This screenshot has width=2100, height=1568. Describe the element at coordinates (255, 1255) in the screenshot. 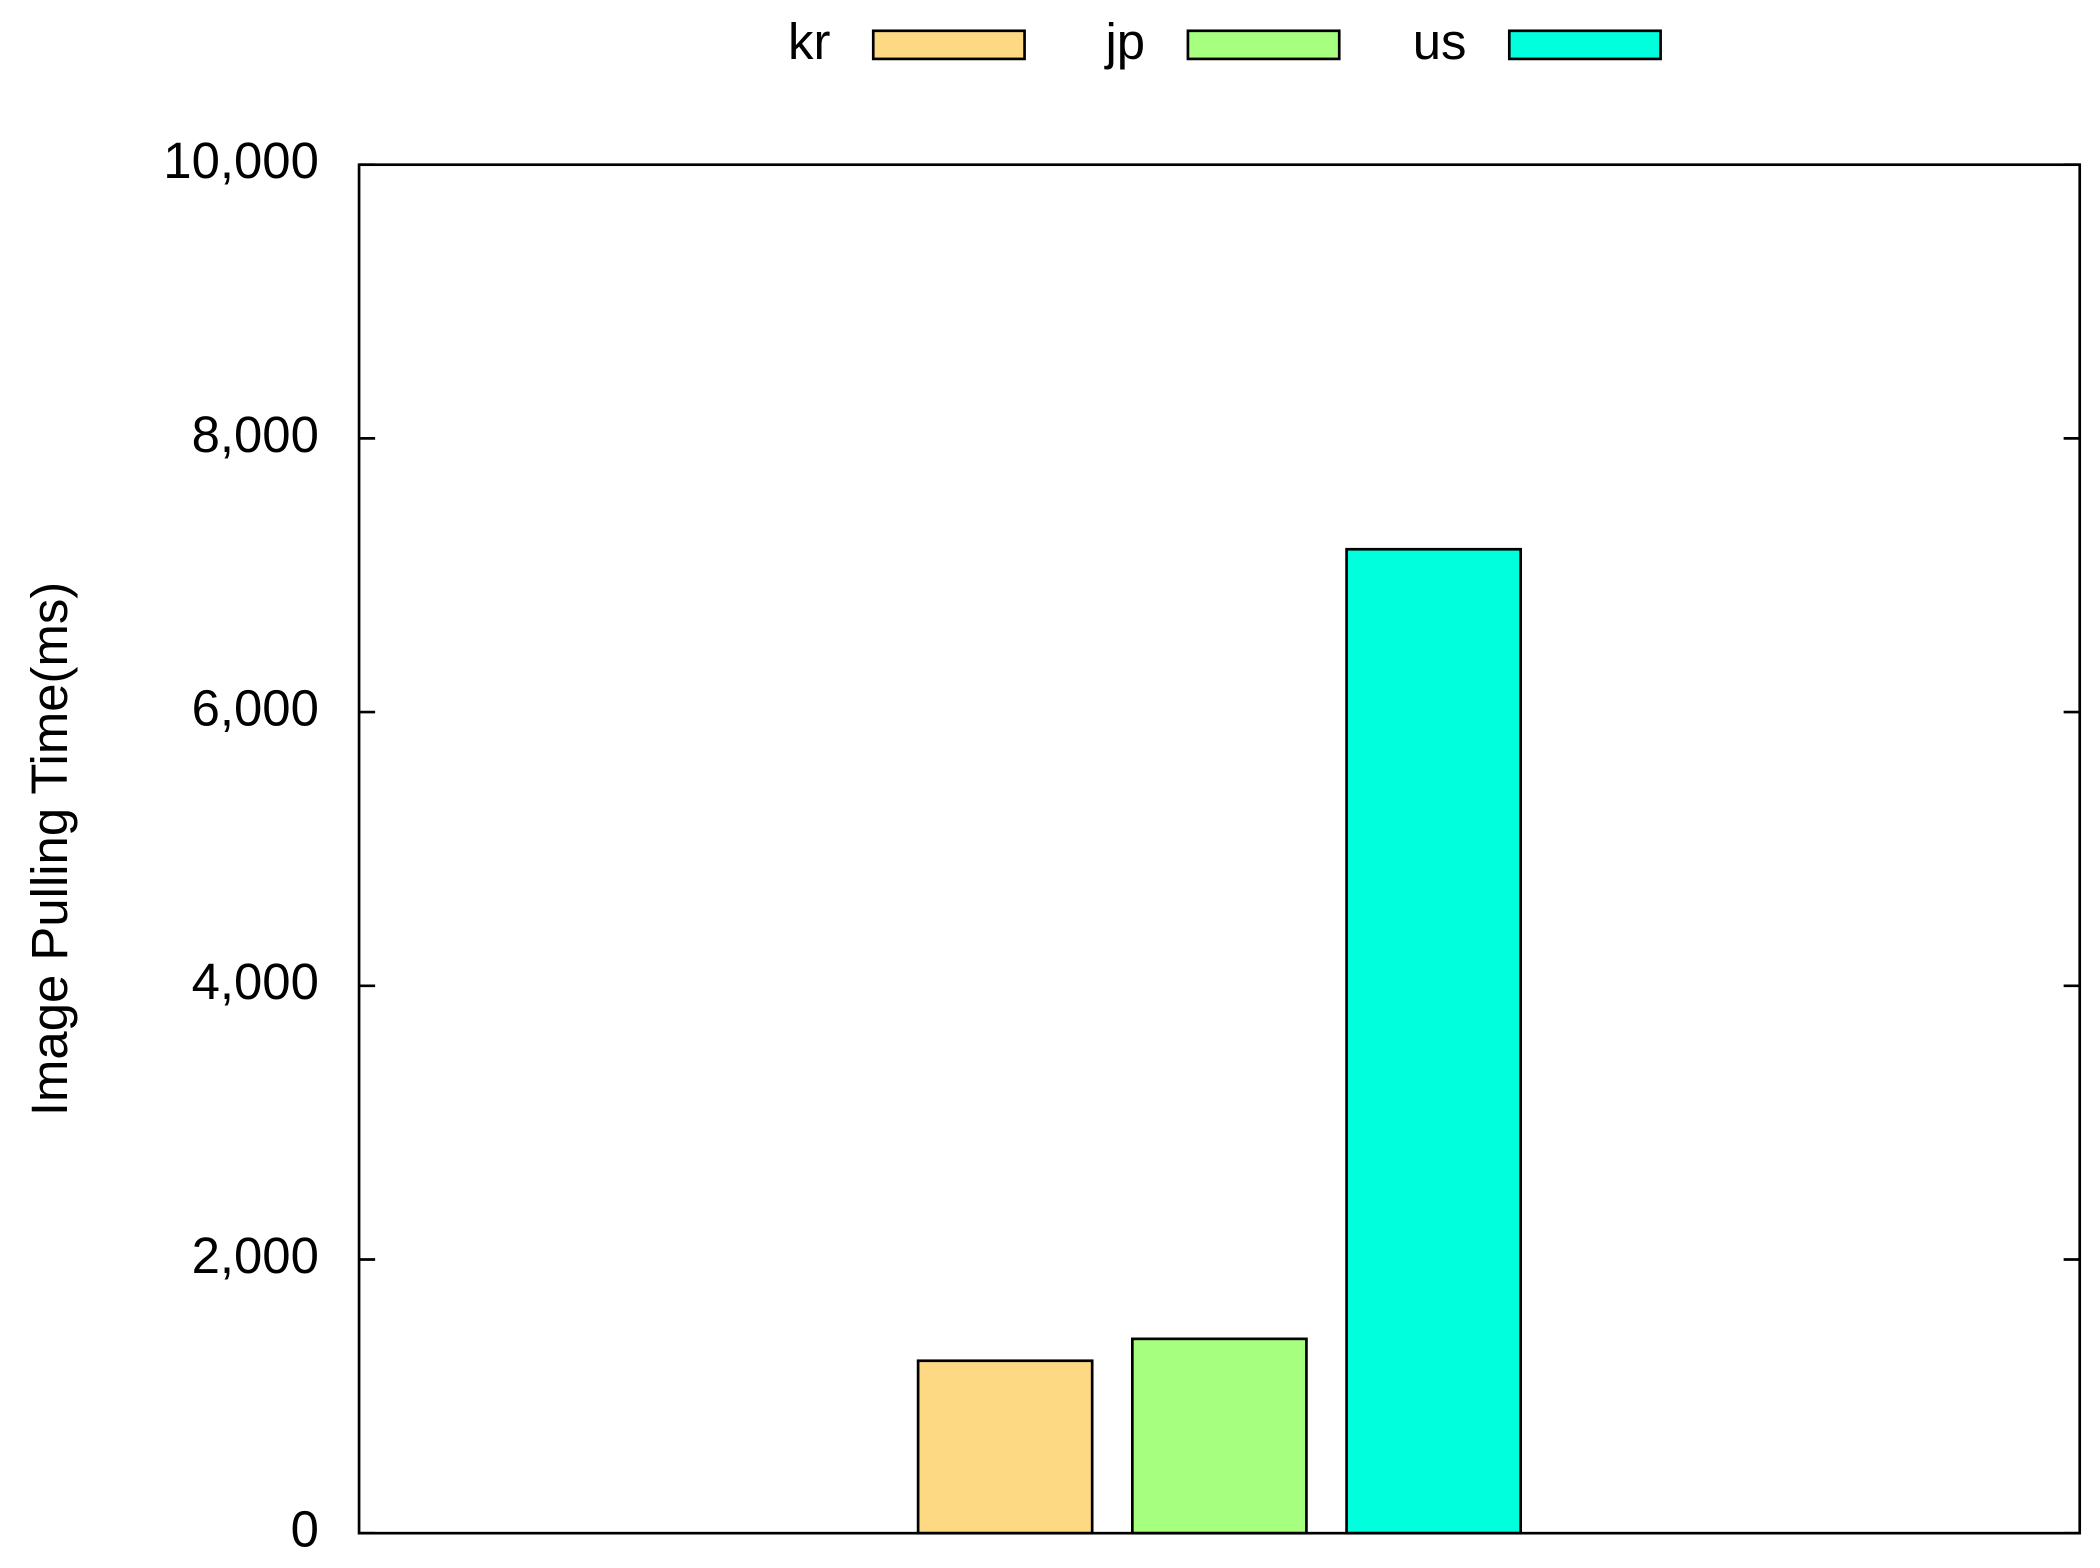

I see `y-tick-label: 2,000` at that location.